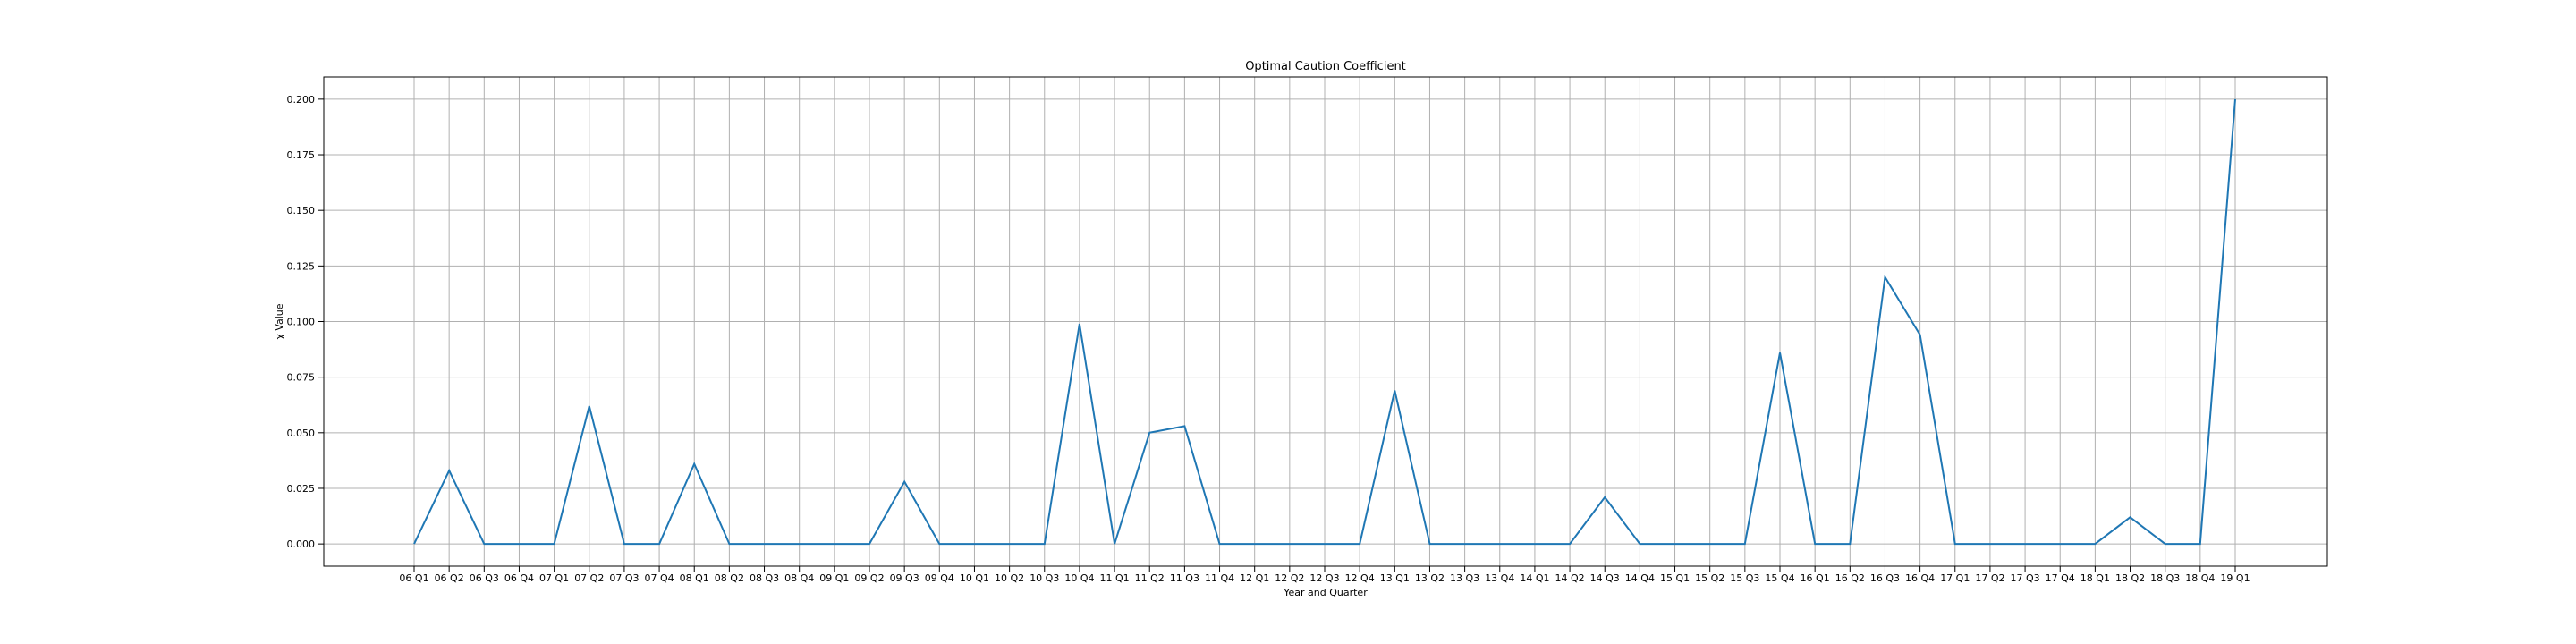  What do you see at coordinates (1114, 578) in the screenshot?
I see `x-tick-label: 11 Q1` at bounding box center [1114, 578].